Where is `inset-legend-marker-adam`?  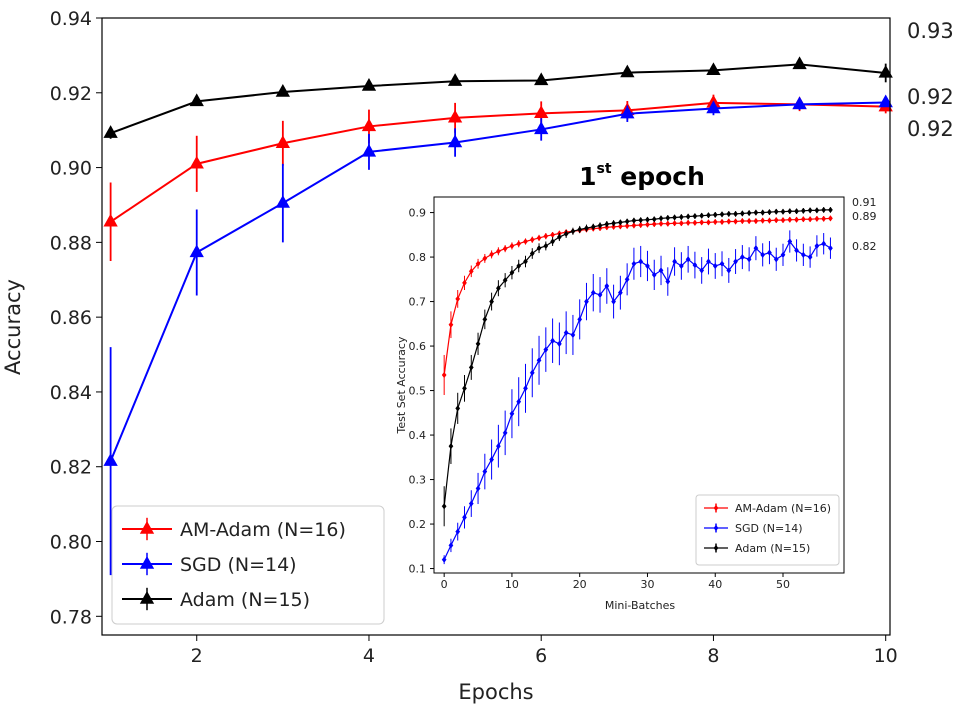 inset-legend-marker-adam is located at coordinates (716, 548).